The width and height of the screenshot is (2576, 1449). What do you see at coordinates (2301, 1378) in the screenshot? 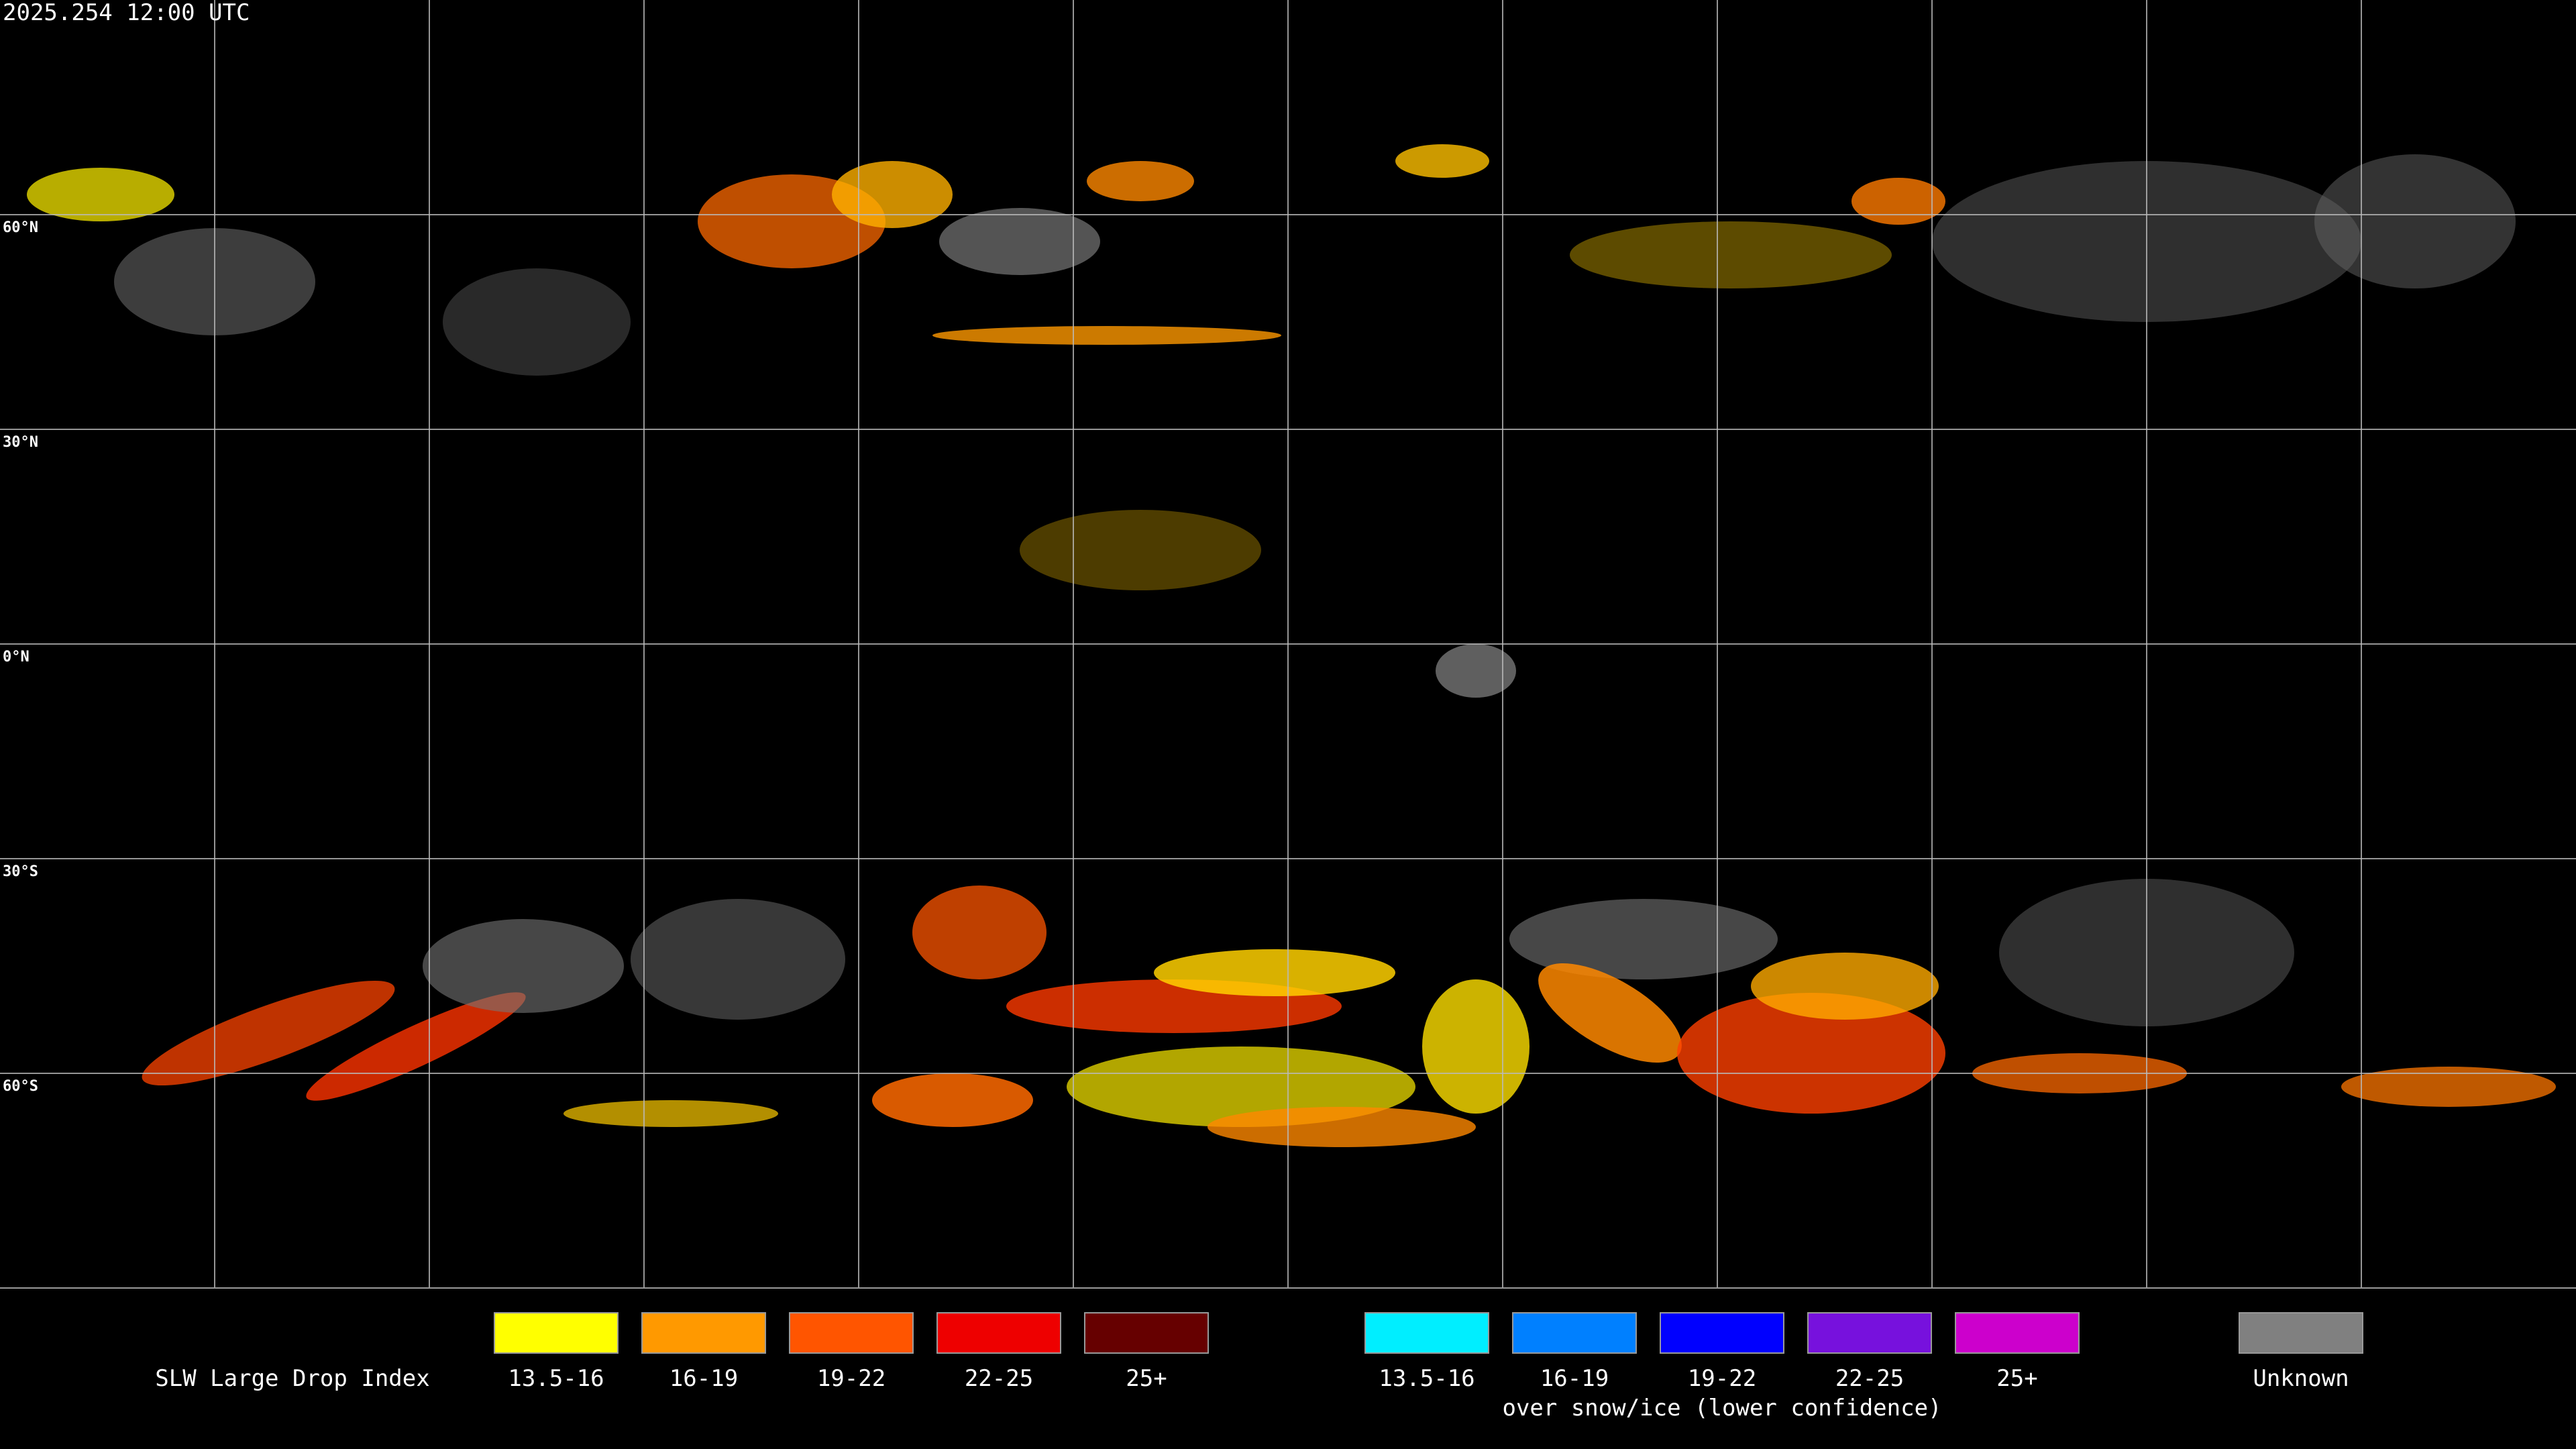
I see `legend-label: Unknown` at bounding box center [2301, 1378].